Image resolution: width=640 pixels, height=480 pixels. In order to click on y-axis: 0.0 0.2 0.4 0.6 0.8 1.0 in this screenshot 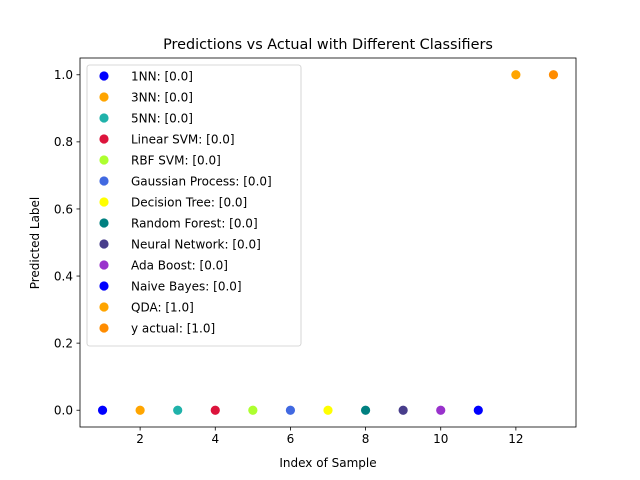, I will do `click(67, 243)`.